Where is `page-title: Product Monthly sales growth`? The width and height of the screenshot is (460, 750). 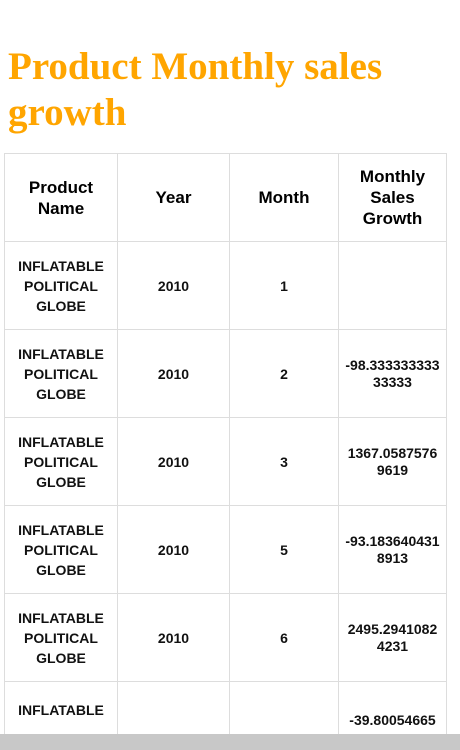
page-title: Product Monthly sales growth is located at coordinates (195, 89).